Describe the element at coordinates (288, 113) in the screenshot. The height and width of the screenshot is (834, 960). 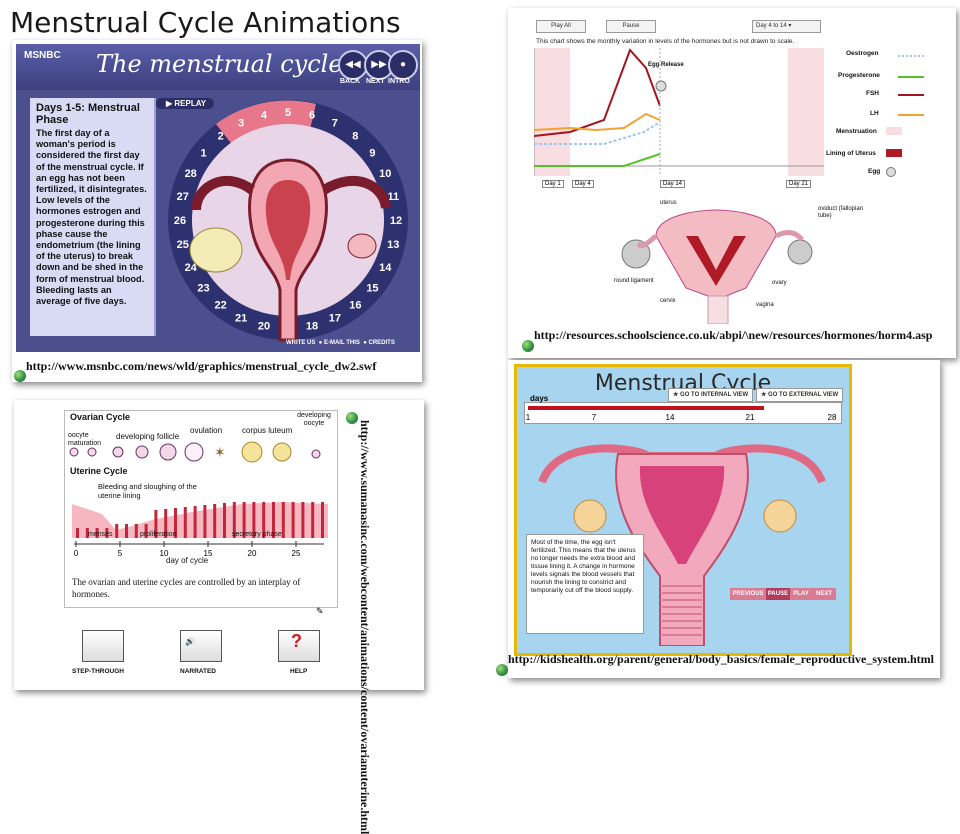
I see `dial-number-5: 5` at that location.